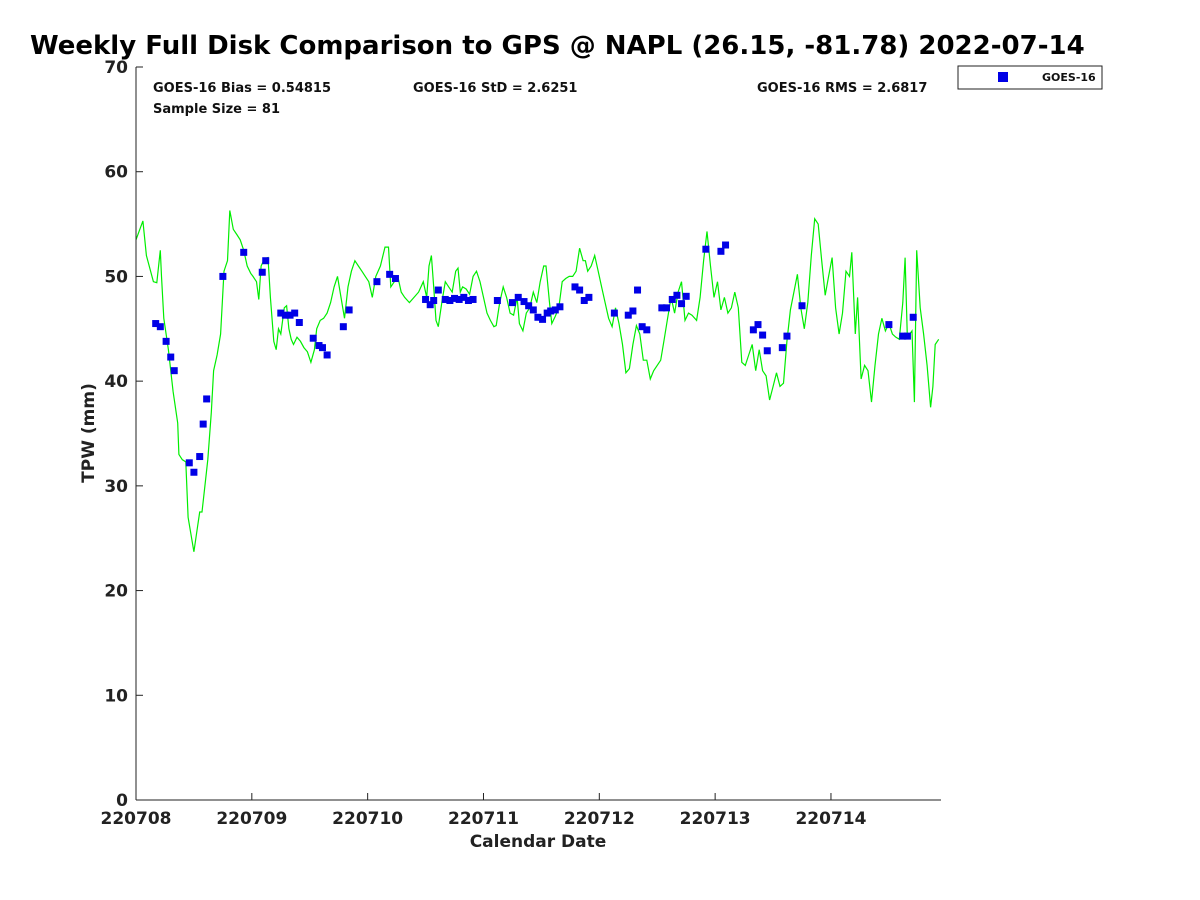 The width and height of the screenshot is (1200, 900). Describe the element at coordinates (89, 433) in the screenshot. I see `y-axis-label: TPW (mm)` at that location.